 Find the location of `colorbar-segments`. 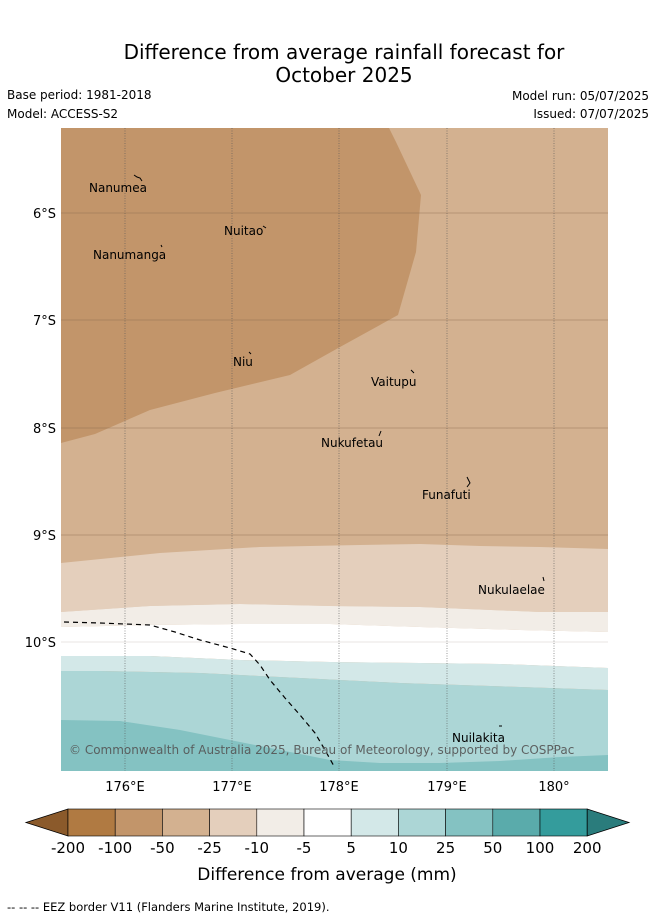

colorbar-segments is located at coordinates (327, 822).